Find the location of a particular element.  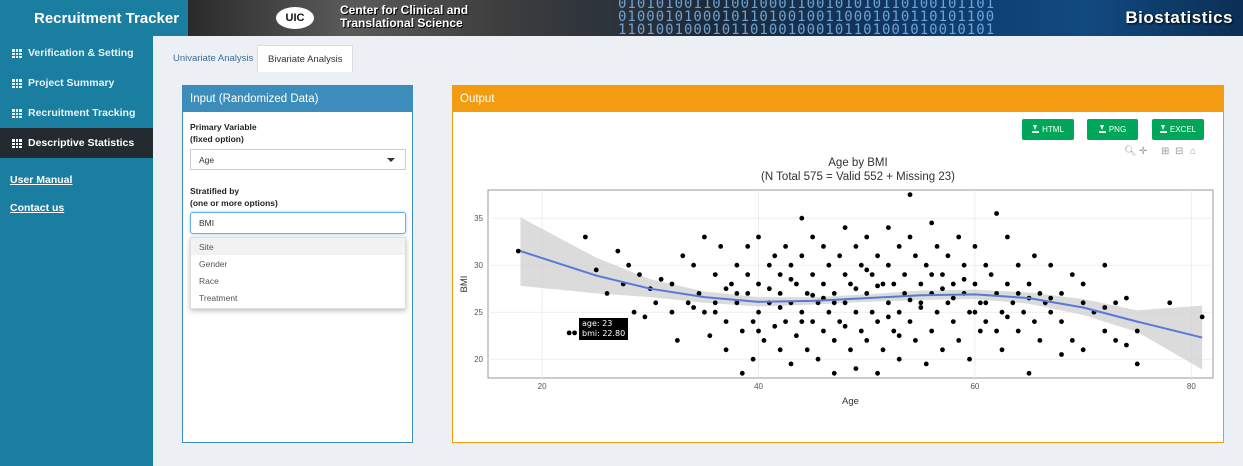

option-gender: Gender is located at coordinates (213, 263).